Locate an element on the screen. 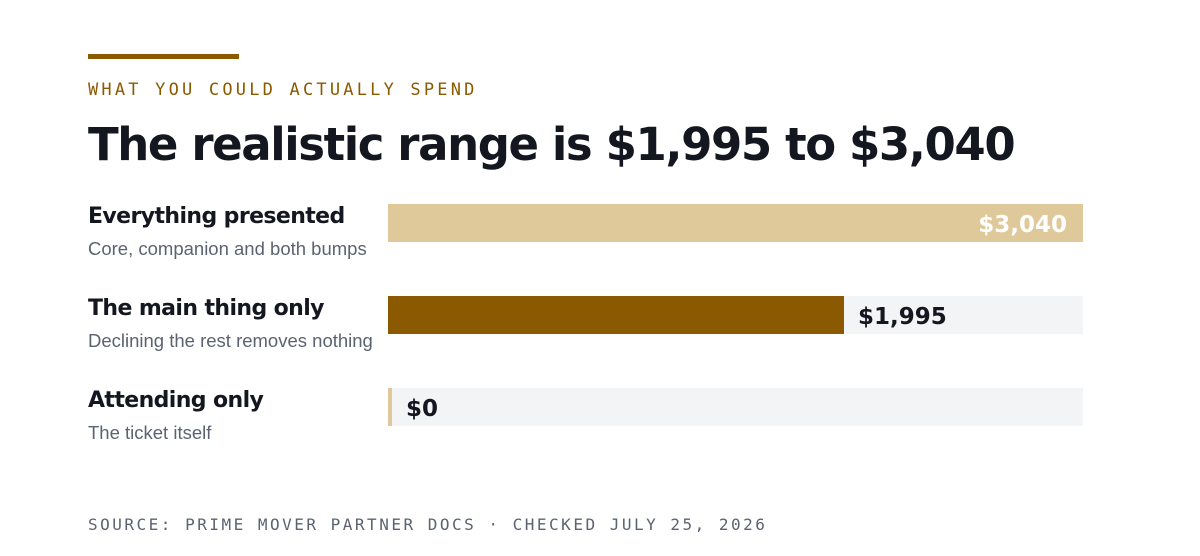 This screenshot has height=556, width=1200. bar-category-sublabel: Core, companion and both bumps is located at coordinates (227, 248).